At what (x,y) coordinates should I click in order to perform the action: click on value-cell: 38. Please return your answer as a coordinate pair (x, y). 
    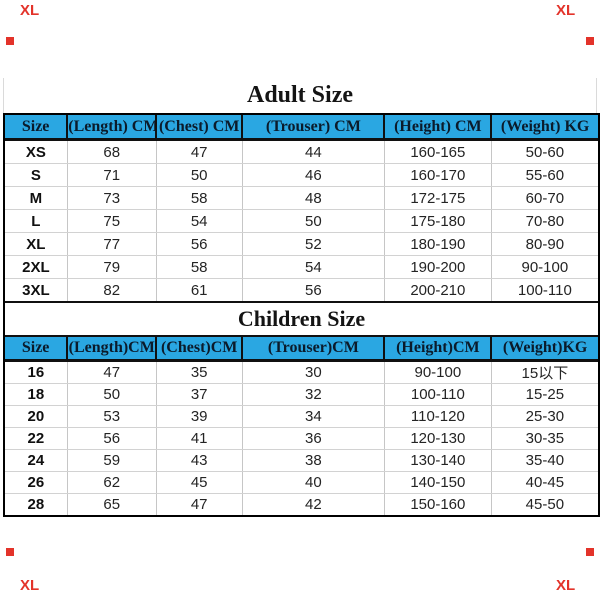
    Looking at the image, I should click on (313, 460).